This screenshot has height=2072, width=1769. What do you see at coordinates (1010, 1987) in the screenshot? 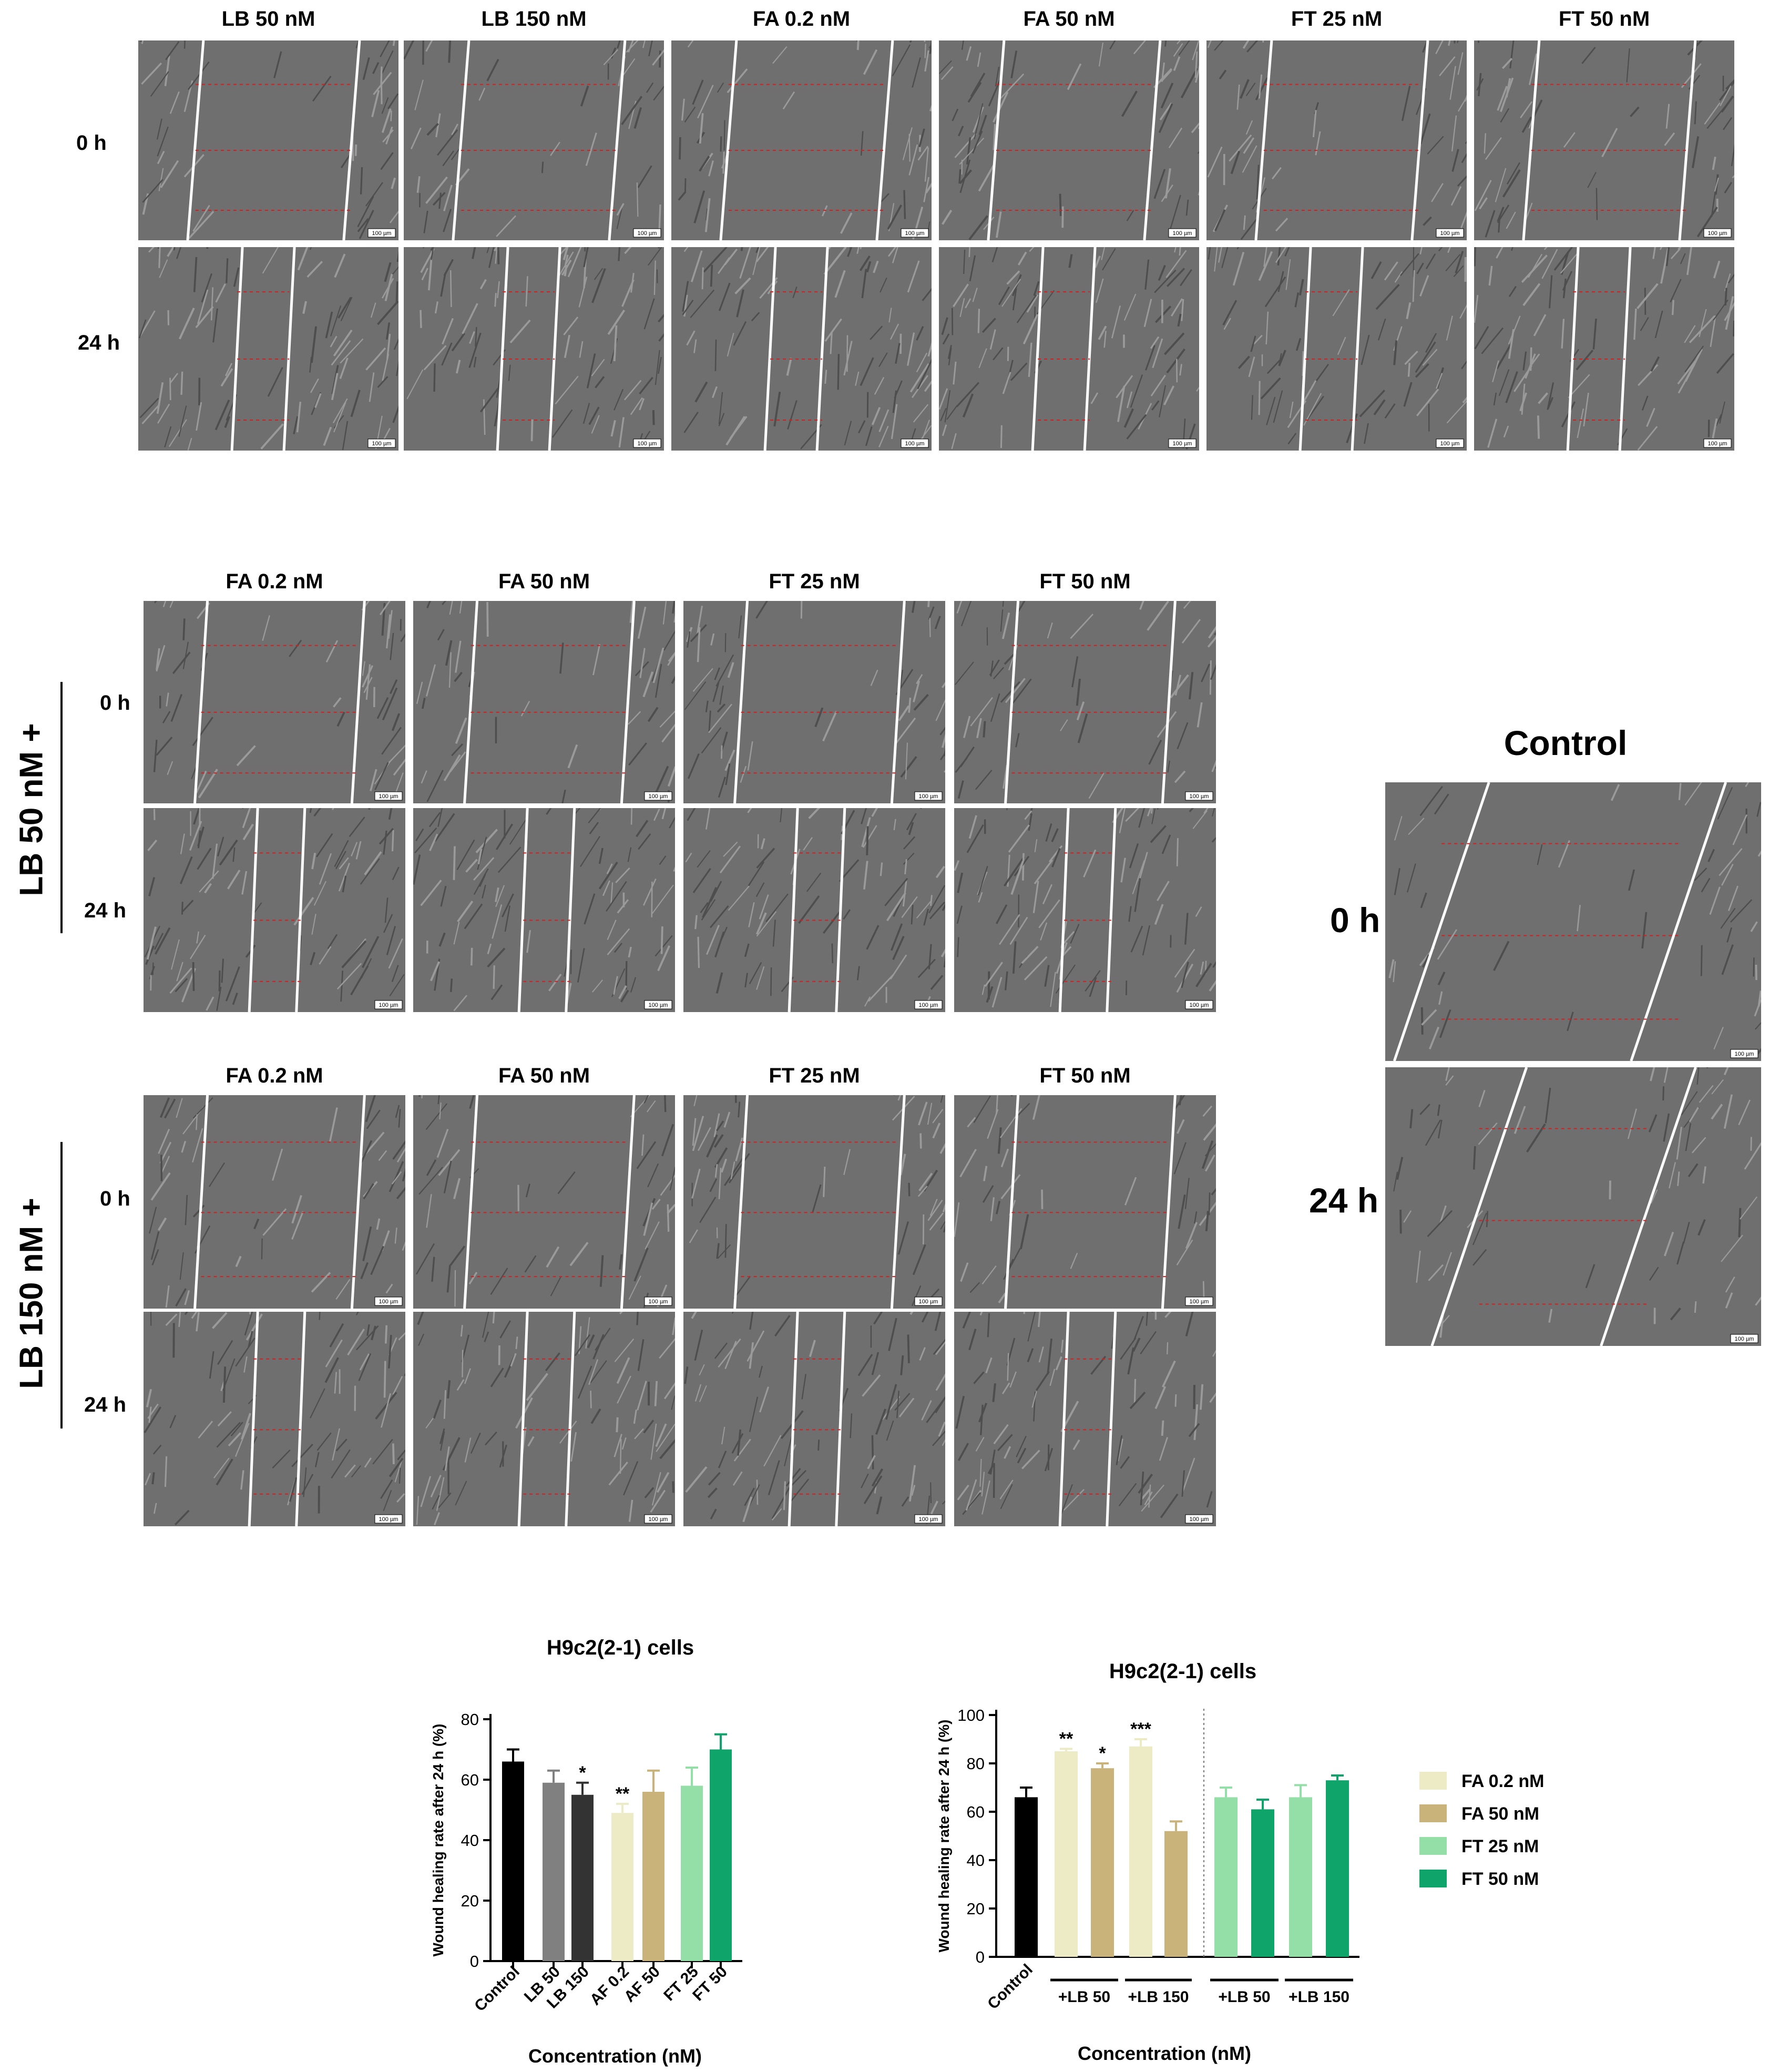
I see `chart2-xtick-label-0: Control` at bounding box center [1010, 1987].